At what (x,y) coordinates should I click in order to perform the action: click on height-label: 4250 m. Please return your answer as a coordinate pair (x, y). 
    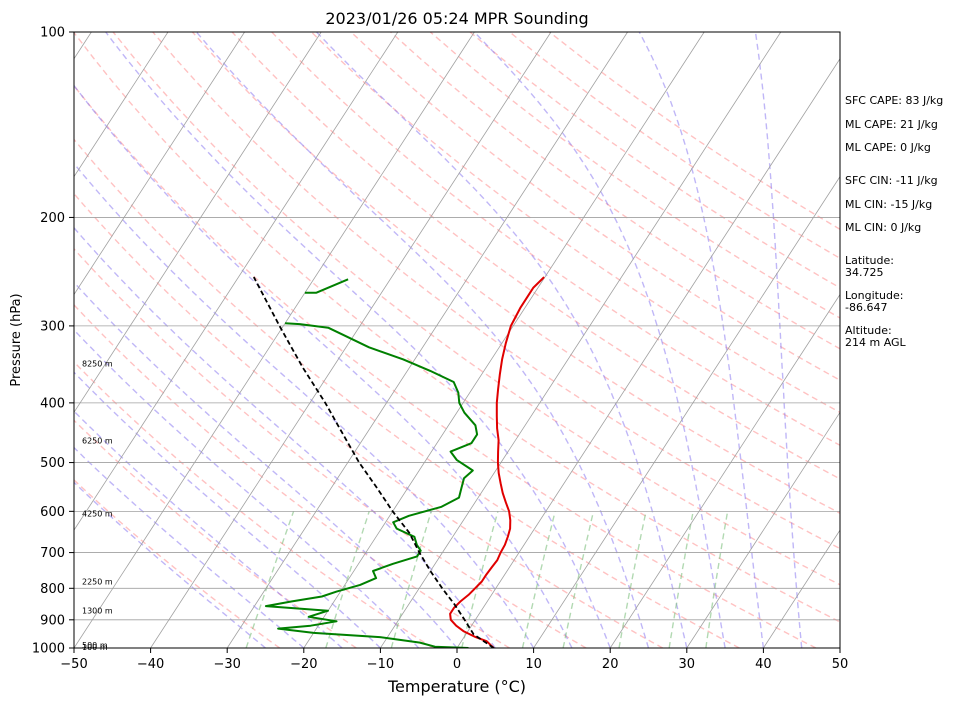
    Looking at the image, I should click on (97, 514).